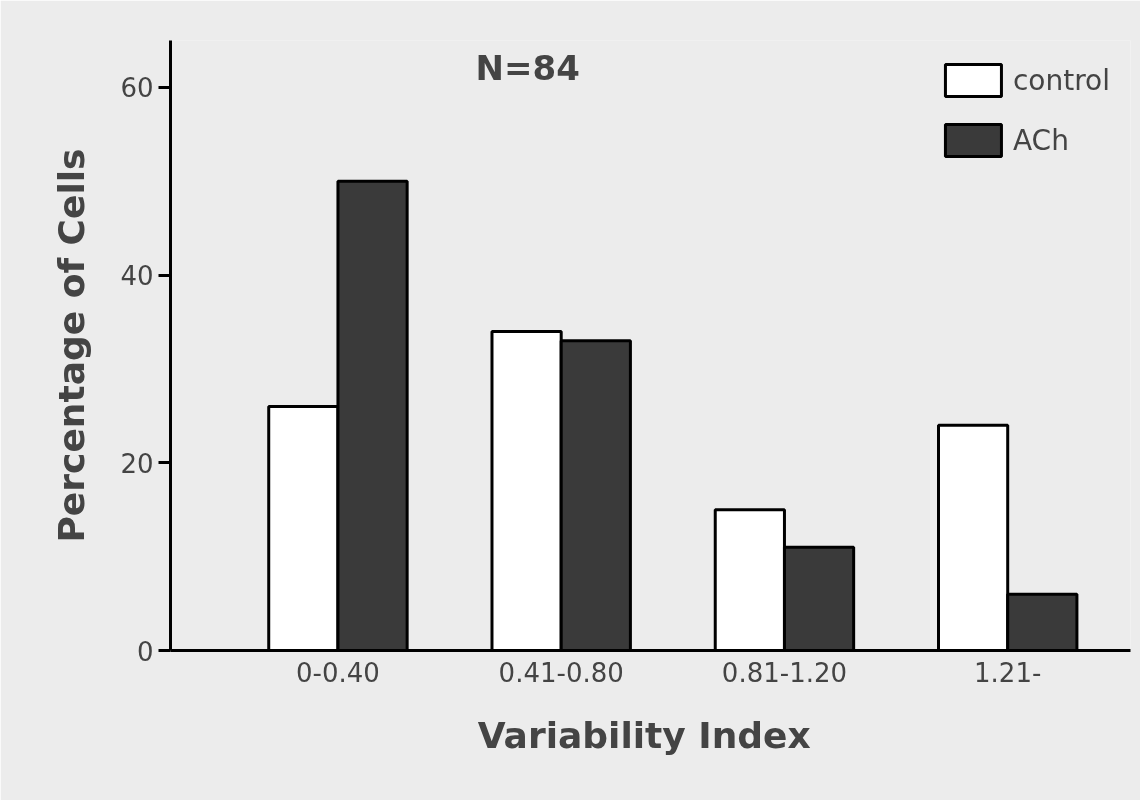  I want to click on x-tick-label: 0.81-1.20, so click(784, 672).